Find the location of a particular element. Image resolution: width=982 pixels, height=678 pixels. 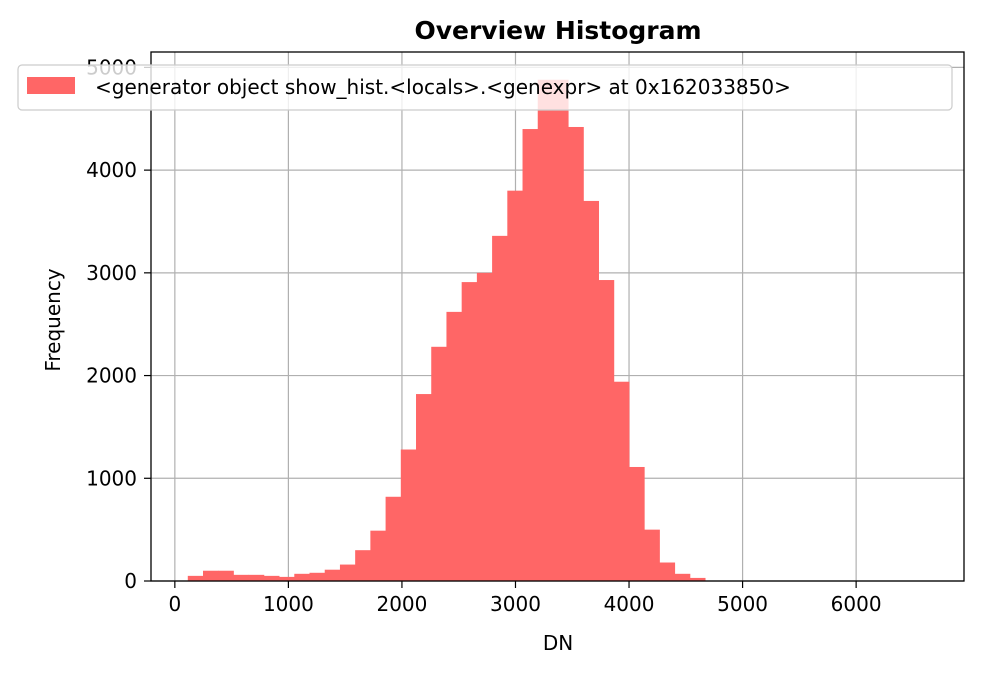

legend-swatch is located at coordinates (51, 85).